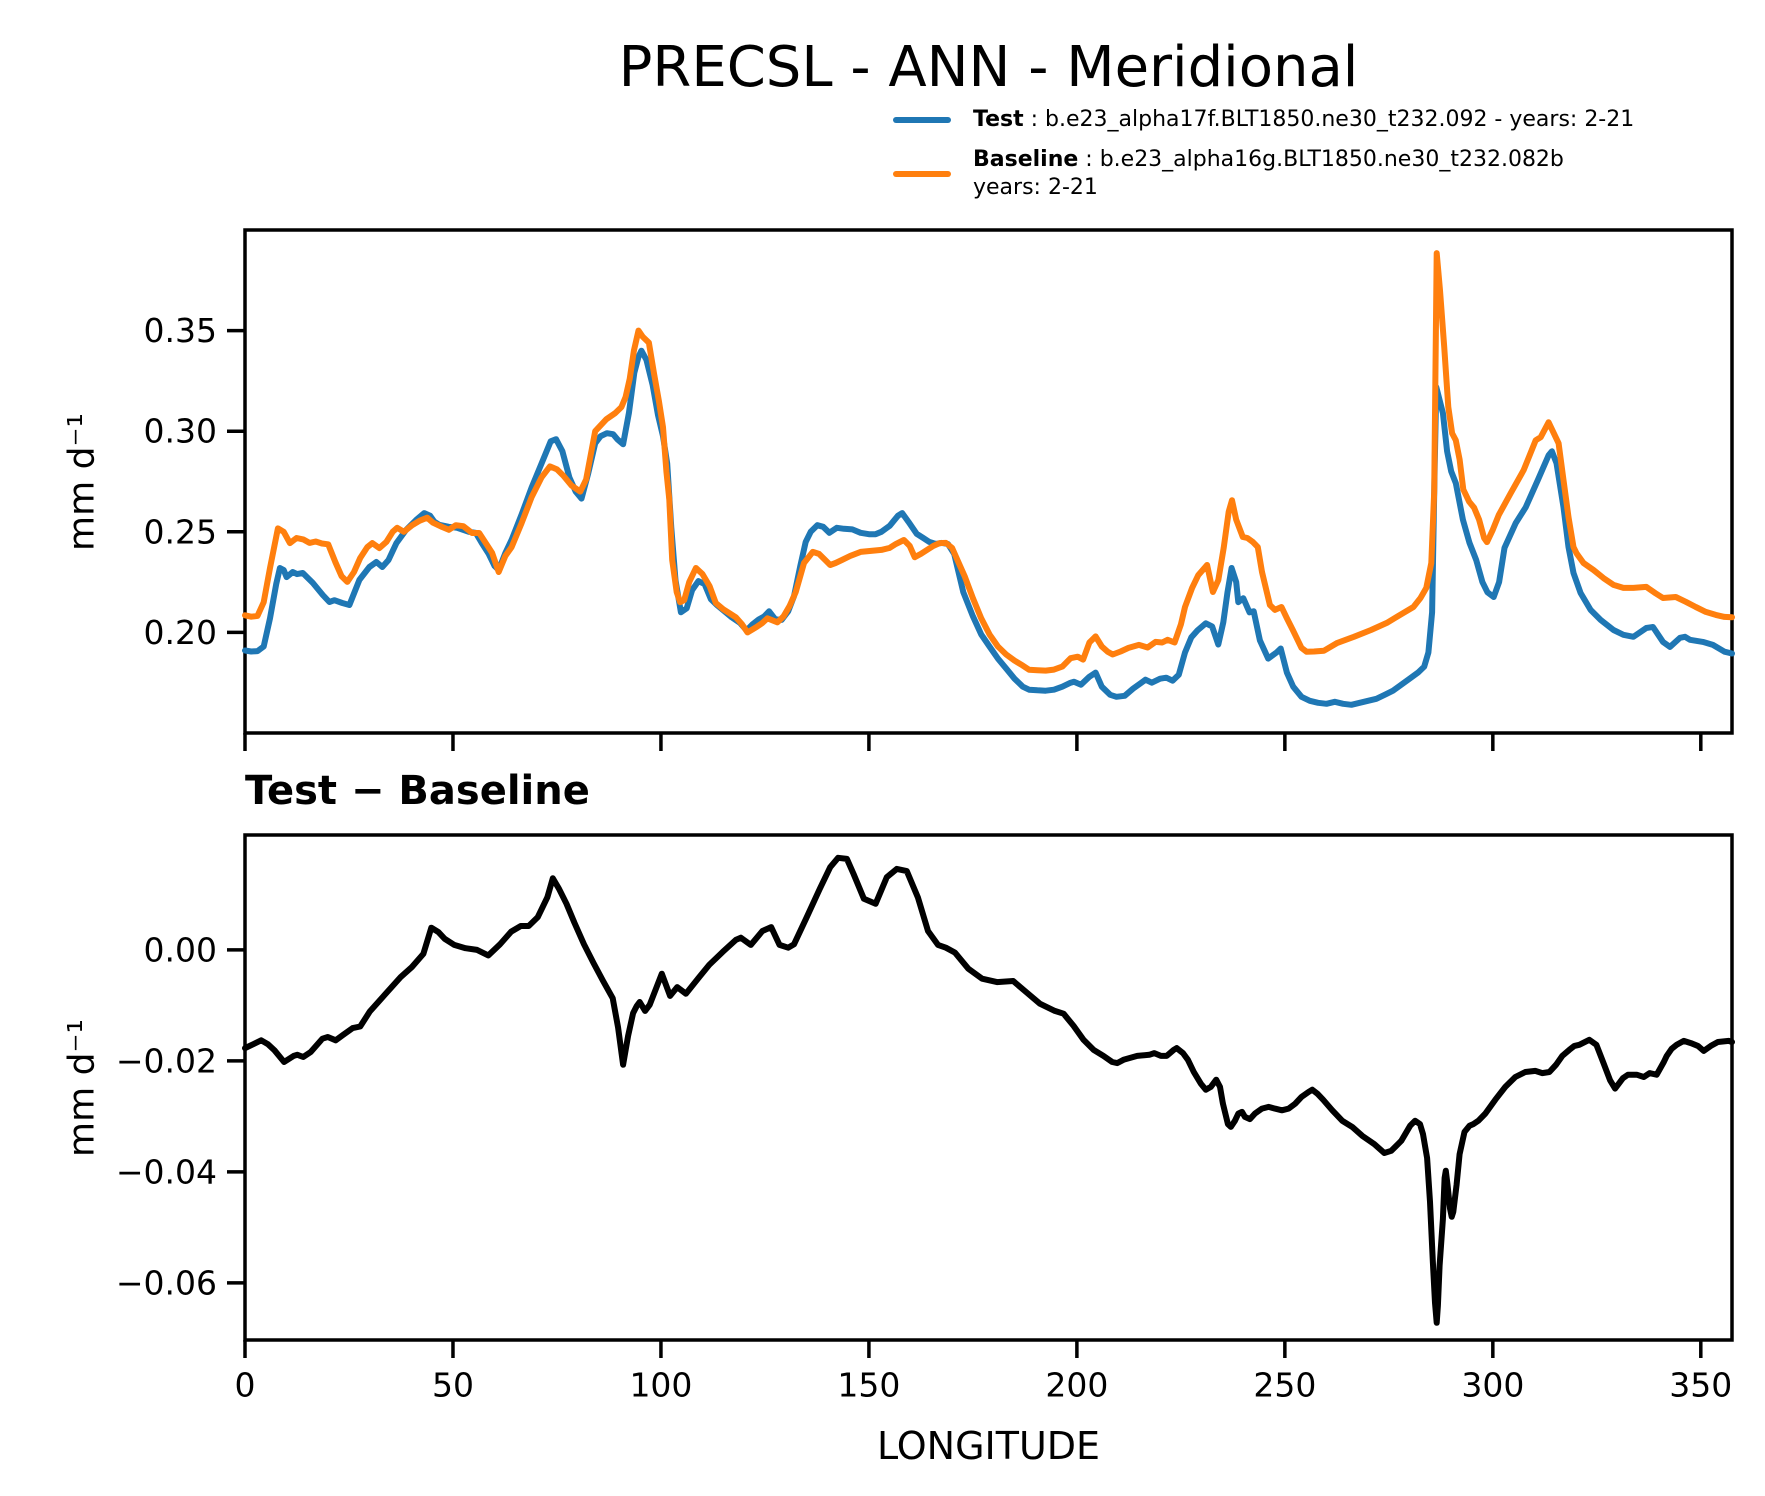 Image resolution: width=1765 pixels, height=1496 pixels. Describe the element at coordinates (180, 431) in the screenshot. I see `y-tick-label: 0.30` at that location.